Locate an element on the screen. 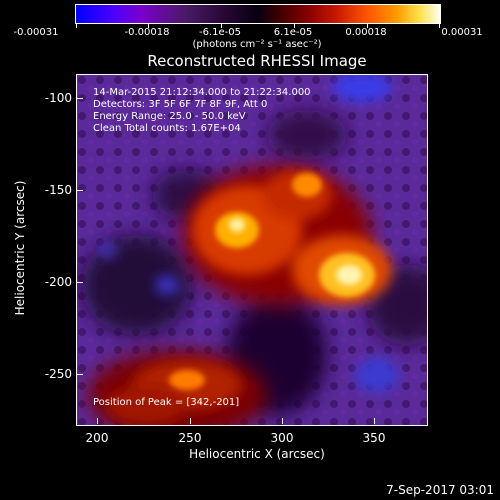 Image resolution: width=500 pixels, height=500 pixels. colorbar-unit: (photons cm⁻² s⁻¹ asec⁻²) is located at coordinates (257, 44).